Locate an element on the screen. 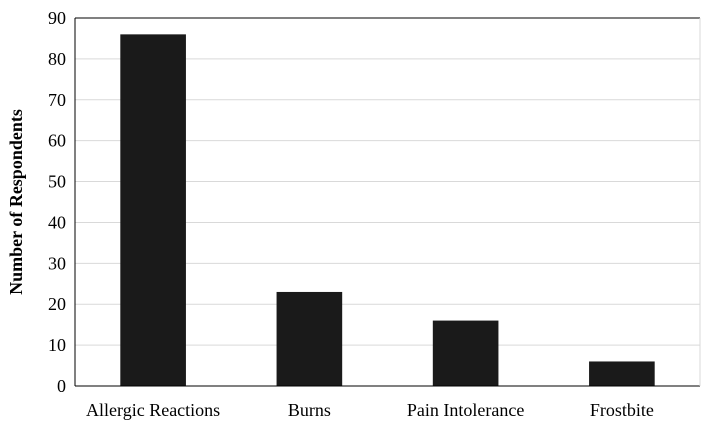  bar-burns is located at coordinates (309, 338).